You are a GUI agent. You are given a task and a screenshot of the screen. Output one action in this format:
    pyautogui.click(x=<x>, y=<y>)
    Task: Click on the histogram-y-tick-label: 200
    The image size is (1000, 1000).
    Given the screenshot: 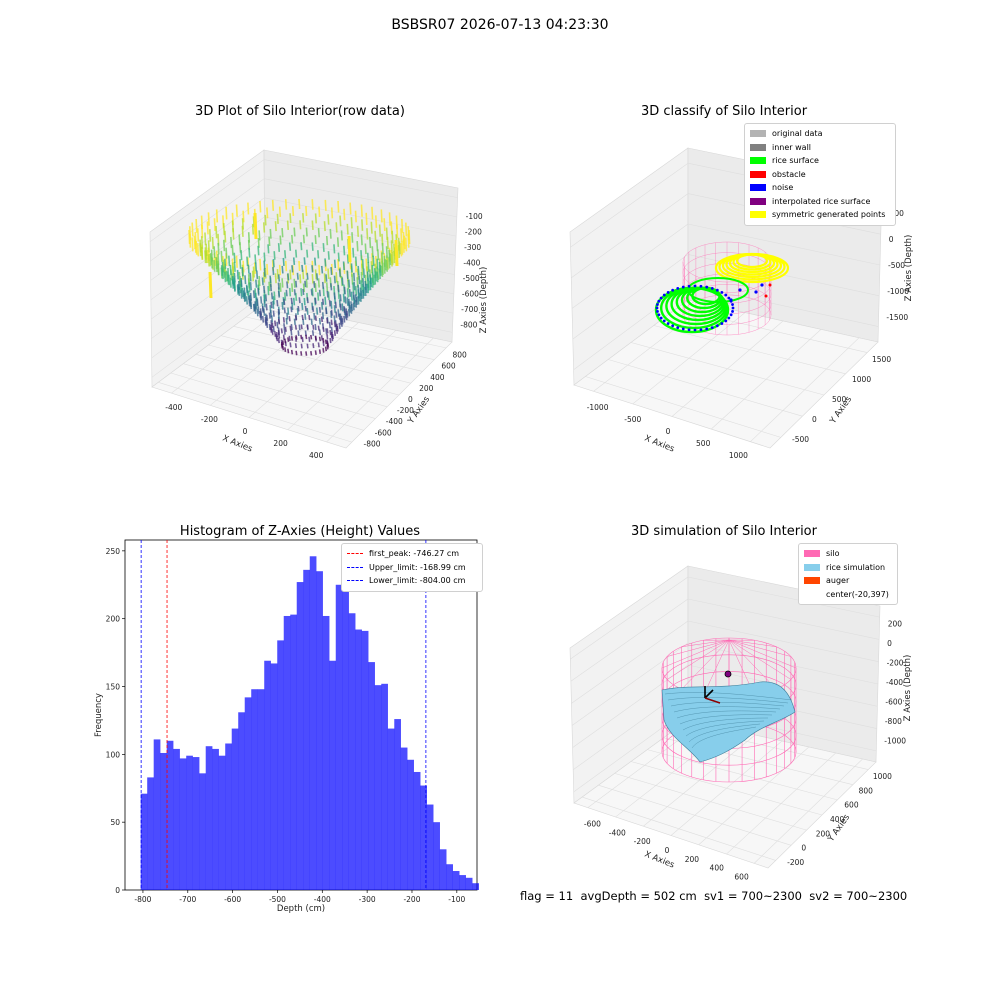 What is the action you would take?
    pyautogui.click(x=113, y=619)
    